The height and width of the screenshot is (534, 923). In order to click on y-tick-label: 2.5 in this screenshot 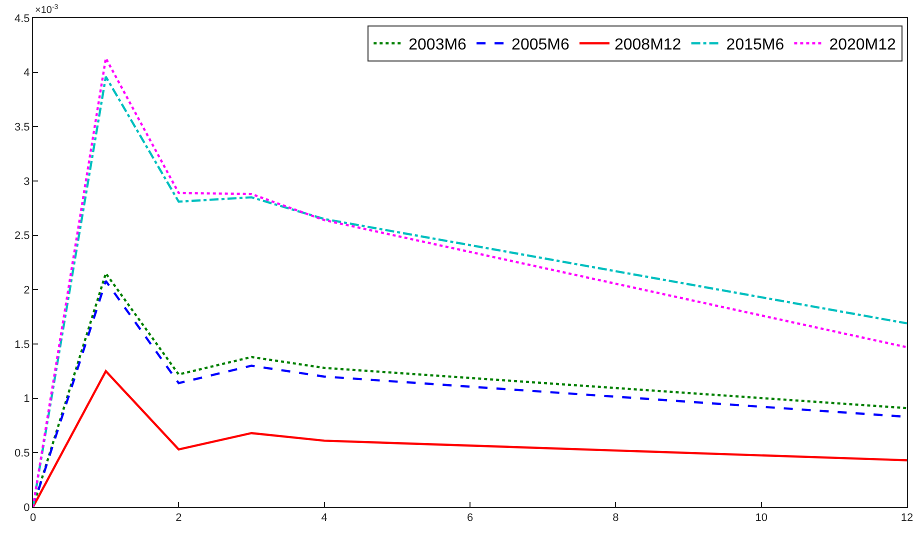, I will do `click(22, 236)`.